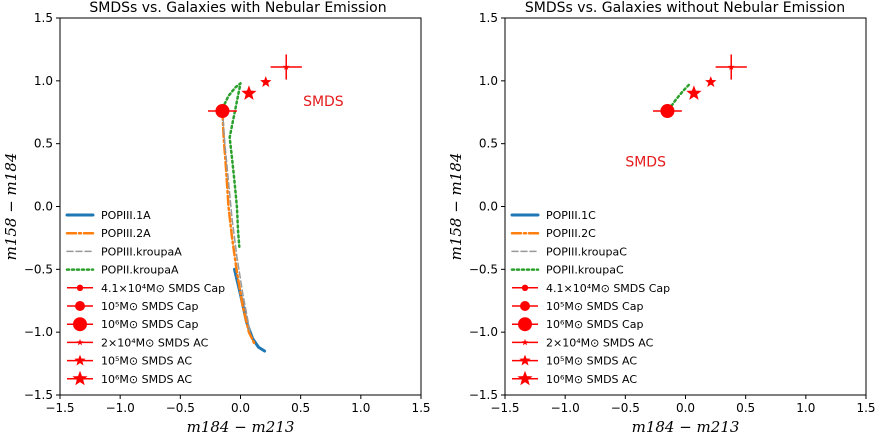 Image resolution: width=877 pixels, height=436 pixels. I want to click on series-line-popii-kroupaa, so click(231, 165).